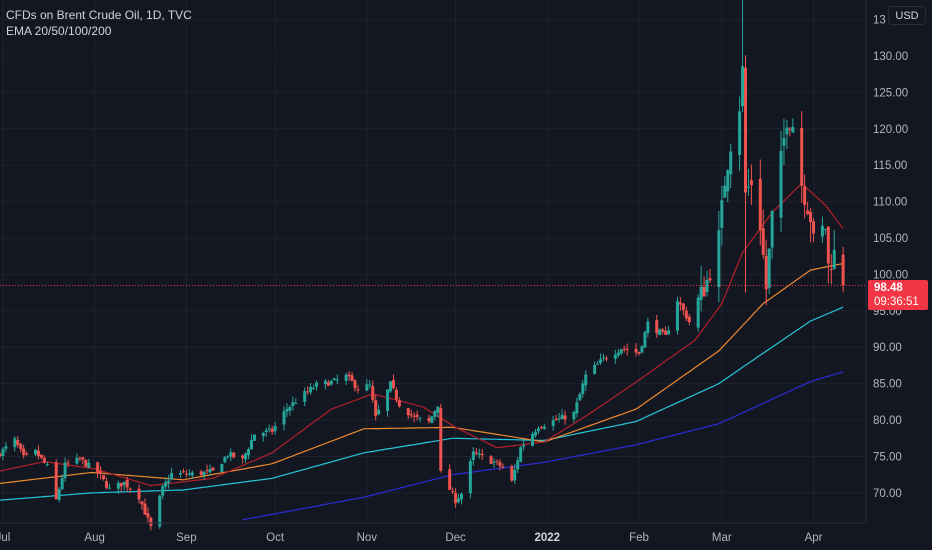 The image size is (932, 550). I want to click on y-tick-label: 130.00, so click(890, 57).